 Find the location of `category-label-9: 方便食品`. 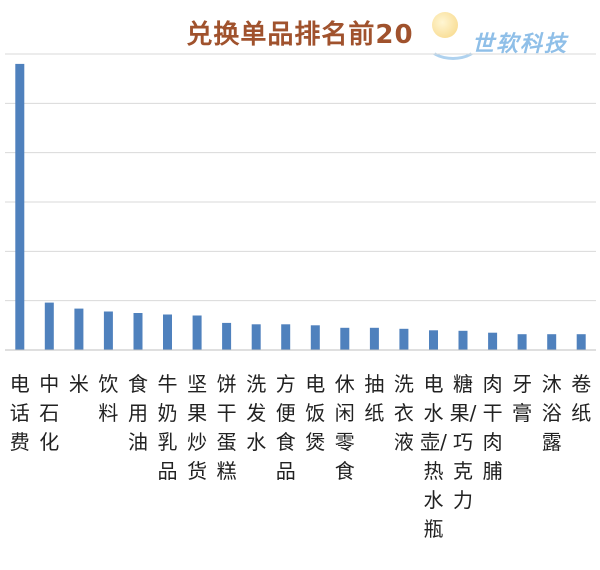

category-label-9: 方便食品 is located at coordinates (285, 427).